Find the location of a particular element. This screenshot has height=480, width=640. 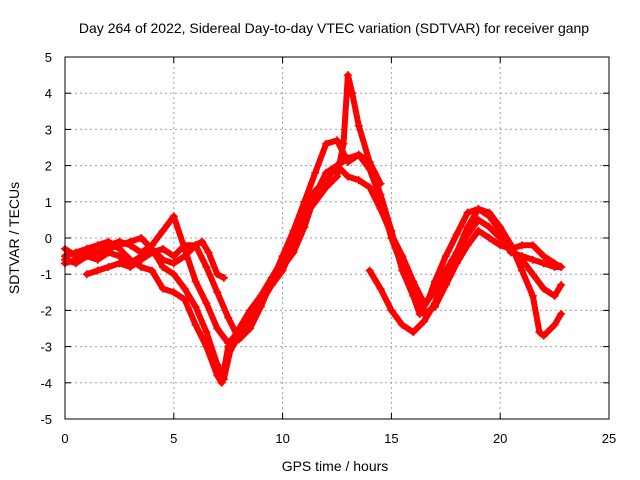

x-tick-label: 15 is located at coordinates (391, 438).